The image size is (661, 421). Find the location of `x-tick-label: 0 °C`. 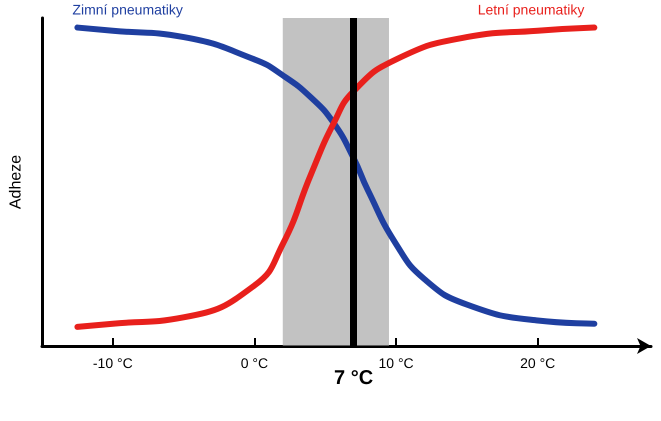

x-tick-label: 0 °C is located at coordinates (254, 363).